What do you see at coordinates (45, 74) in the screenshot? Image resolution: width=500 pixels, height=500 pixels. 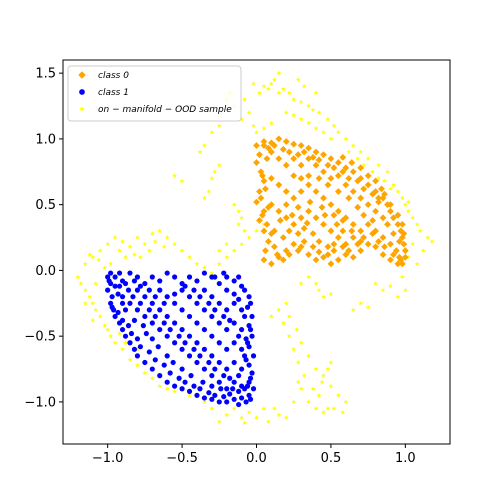 I see `y-tick-label: 1.5` at bounding box center [45, 74].